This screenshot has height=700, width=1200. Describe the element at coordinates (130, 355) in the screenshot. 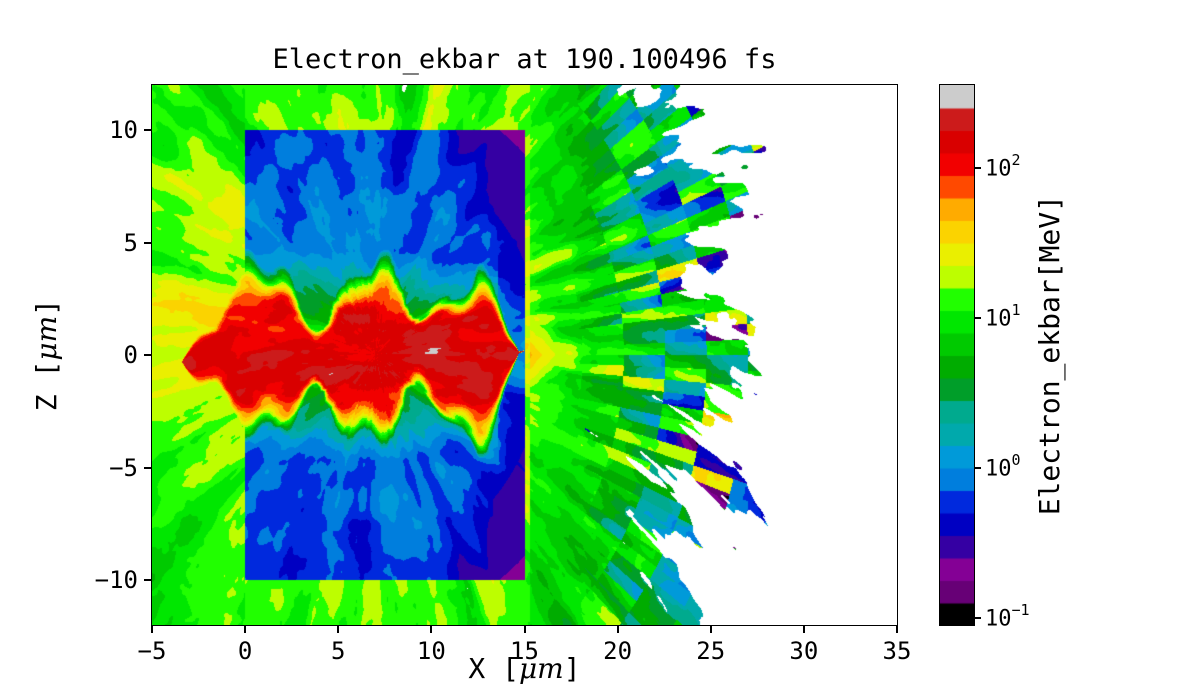

I see `y-tick-label: 0` at that location.